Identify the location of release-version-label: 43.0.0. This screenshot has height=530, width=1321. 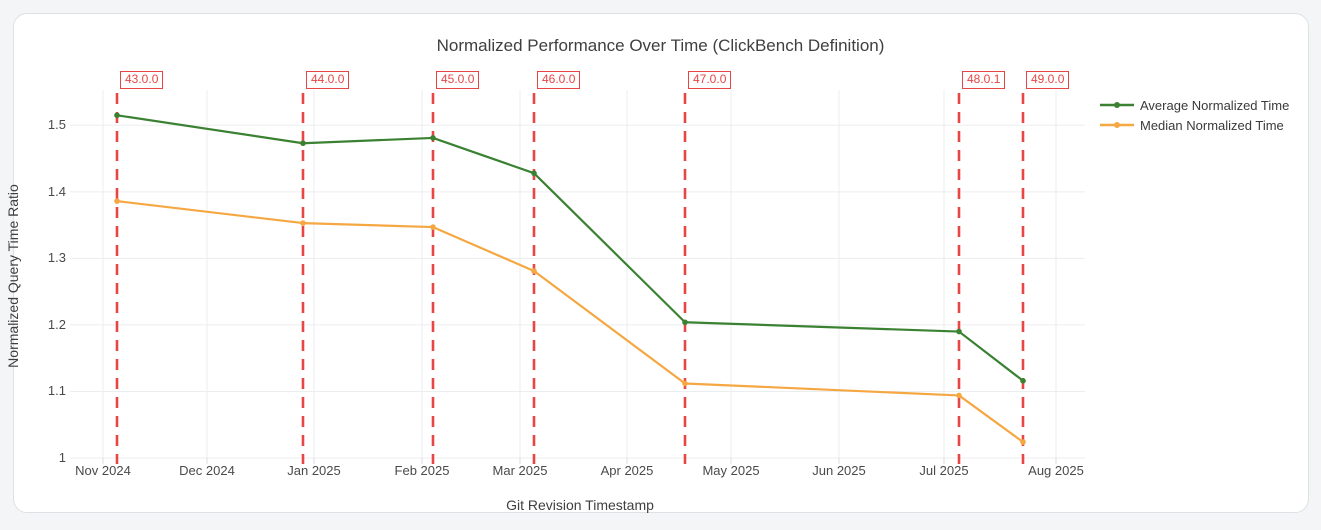
(142, 80).